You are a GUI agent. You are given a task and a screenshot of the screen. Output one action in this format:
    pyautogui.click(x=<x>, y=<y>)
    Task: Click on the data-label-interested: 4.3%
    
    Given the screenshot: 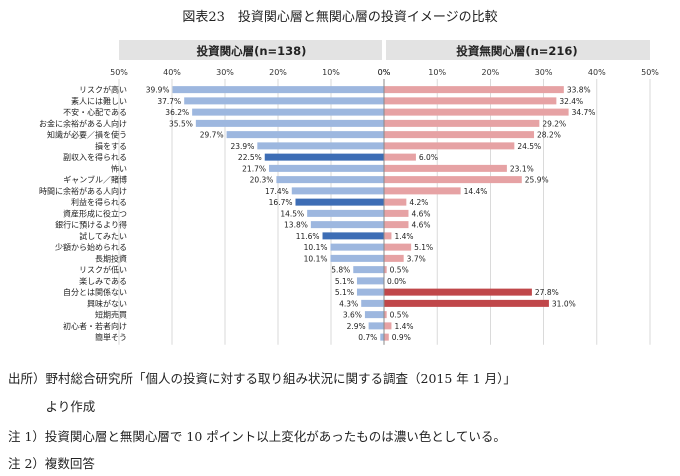 What is the action you would take?
    pyautogui.click(x=348, y=303)
    